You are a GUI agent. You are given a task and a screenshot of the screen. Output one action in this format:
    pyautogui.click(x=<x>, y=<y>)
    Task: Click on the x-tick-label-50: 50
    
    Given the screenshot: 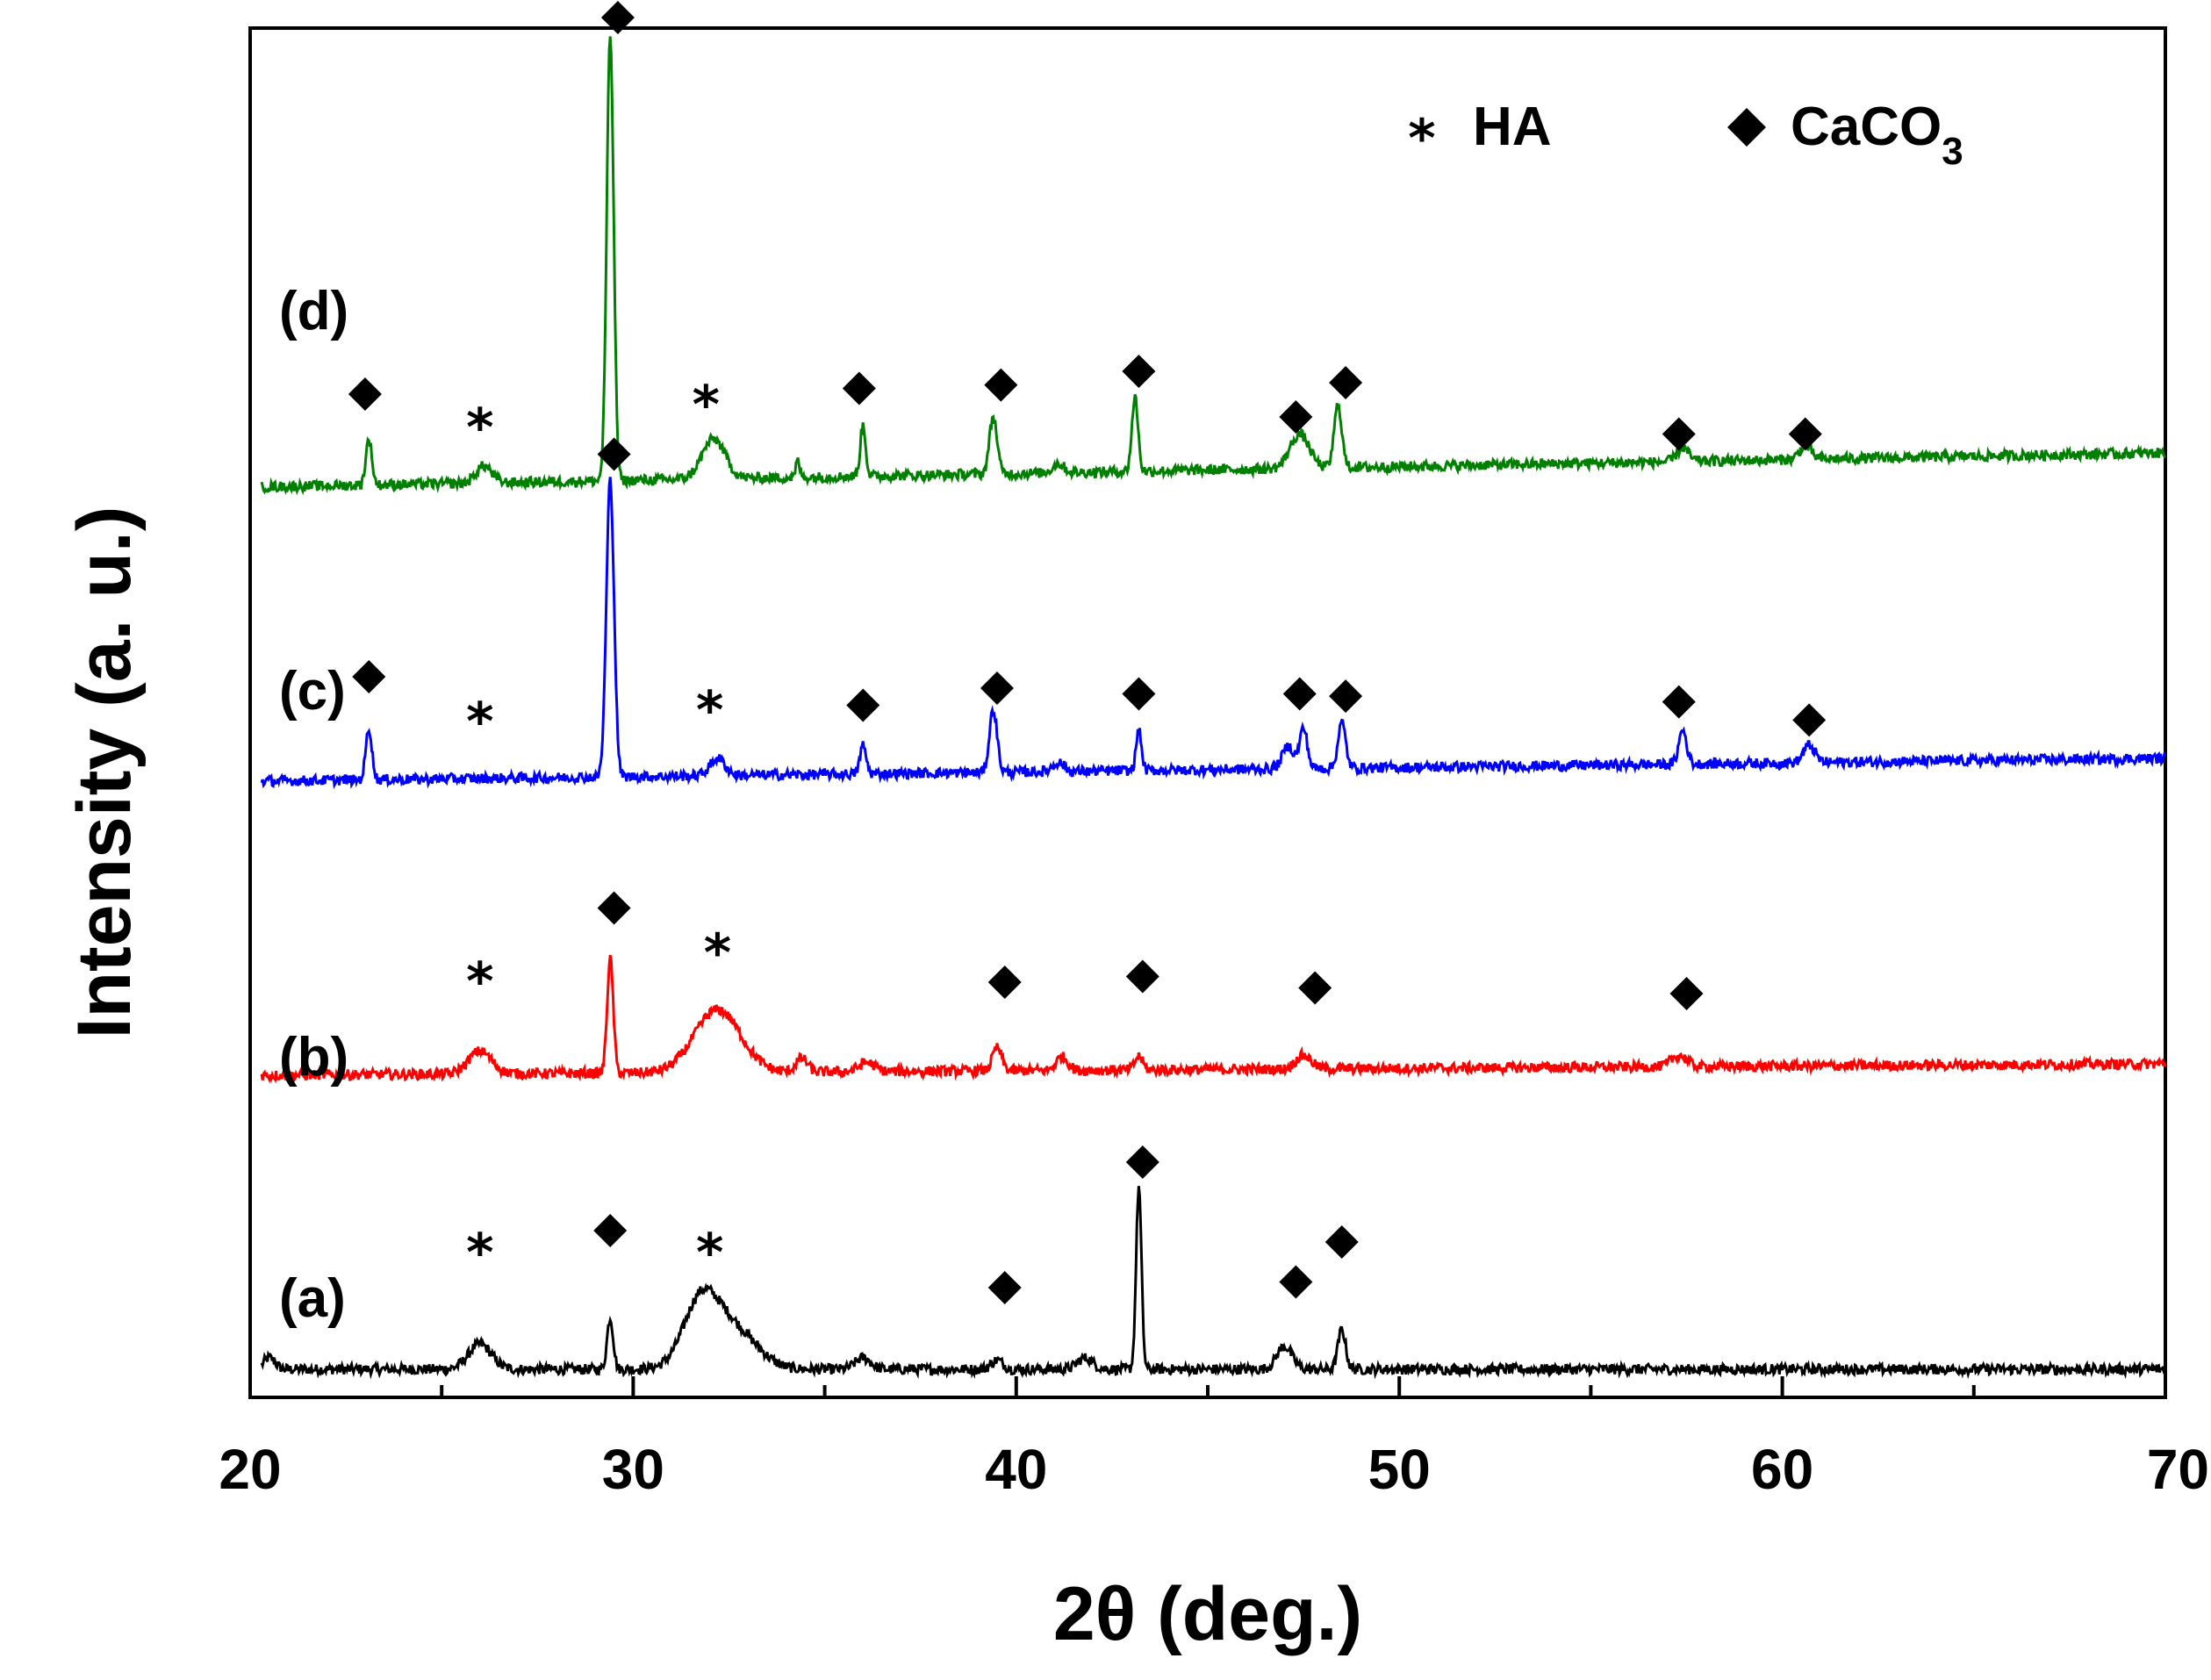 What is the action you would take?
    pyautogui.click(x=1399, y=1469)
    